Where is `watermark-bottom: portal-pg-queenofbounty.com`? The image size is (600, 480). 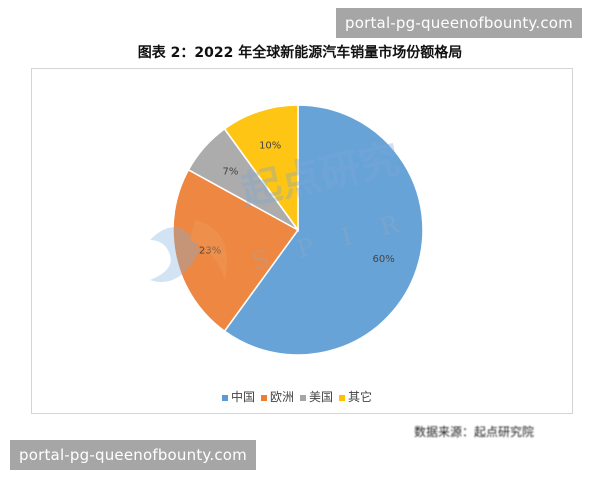
watermark-bottom: portal-pg-queenofbounty.com is located at coordinates (133, 455).